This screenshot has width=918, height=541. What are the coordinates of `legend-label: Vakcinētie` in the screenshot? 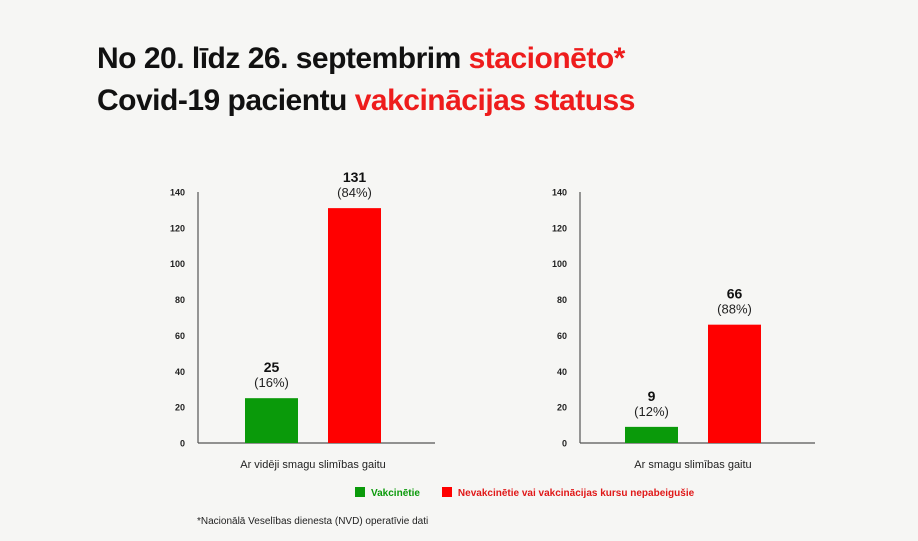 It's located at (395, 493).